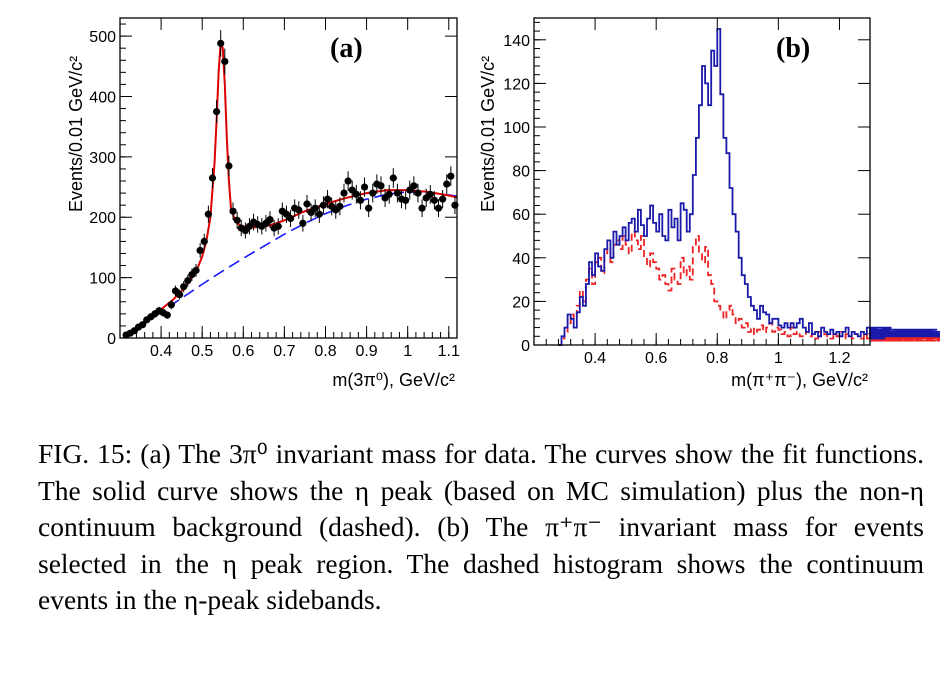  I want to click on x-tick-label: 0.7, so click(284, 351).